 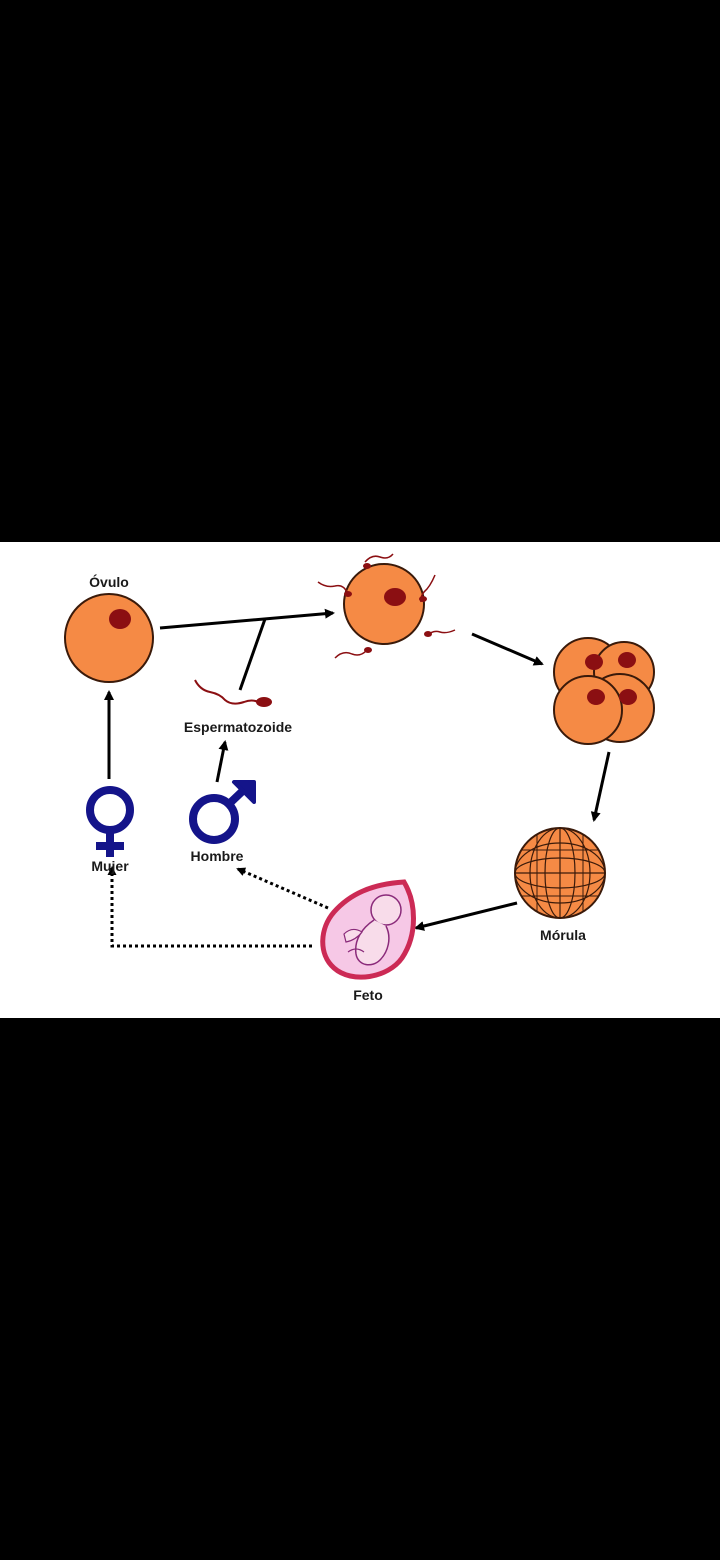 I want to click on arrow-ovum-to-fertilization, so click(x=247, y=619).